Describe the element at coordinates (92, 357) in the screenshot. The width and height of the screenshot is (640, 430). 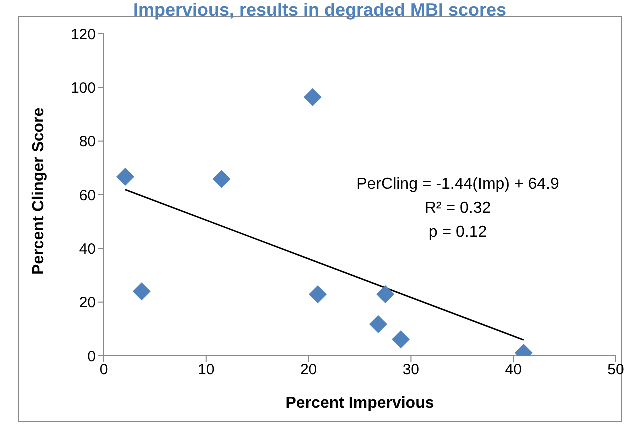
I see `y-tick-label: 0` at that location.